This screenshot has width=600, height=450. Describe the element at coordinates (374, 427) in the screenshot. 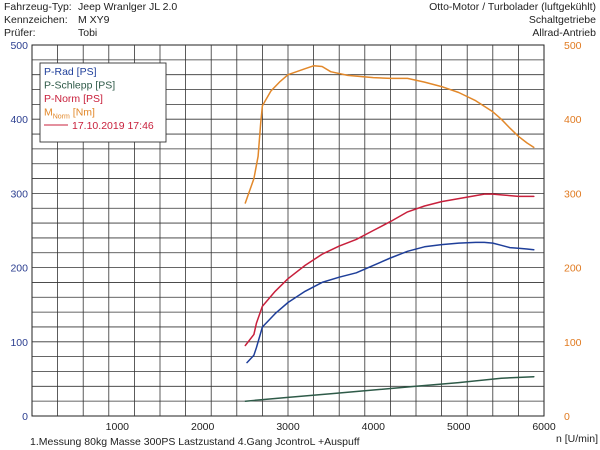

I see `x-tick-label: 4000` at that location.